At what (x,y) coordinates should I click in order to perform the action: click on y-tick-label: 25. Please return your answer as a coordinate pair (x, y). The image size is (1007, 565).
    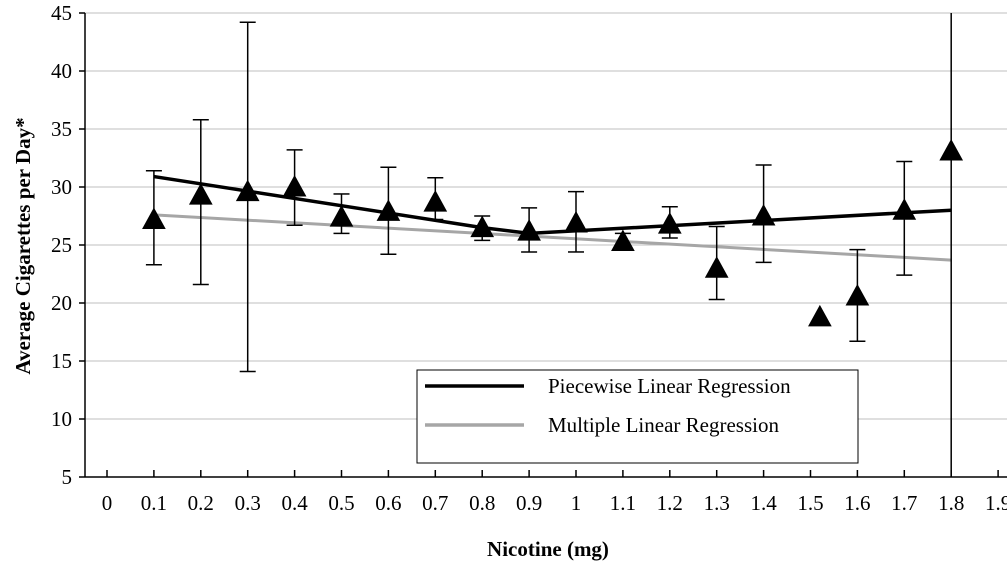
    Looking at the image, I should click on (61, 245).